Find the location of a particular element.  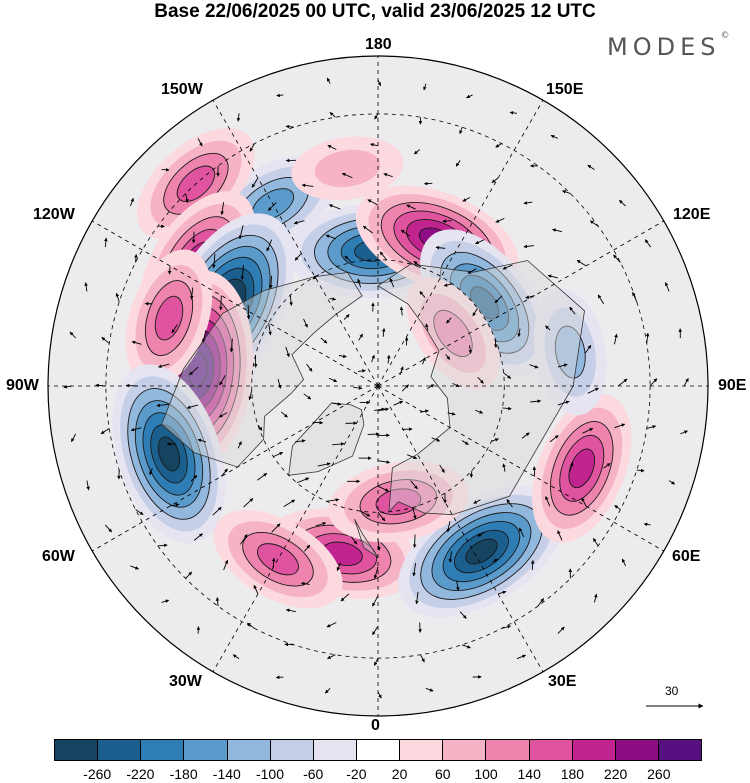

lon-label-60w: 60W is located at coordinates (58, 556).